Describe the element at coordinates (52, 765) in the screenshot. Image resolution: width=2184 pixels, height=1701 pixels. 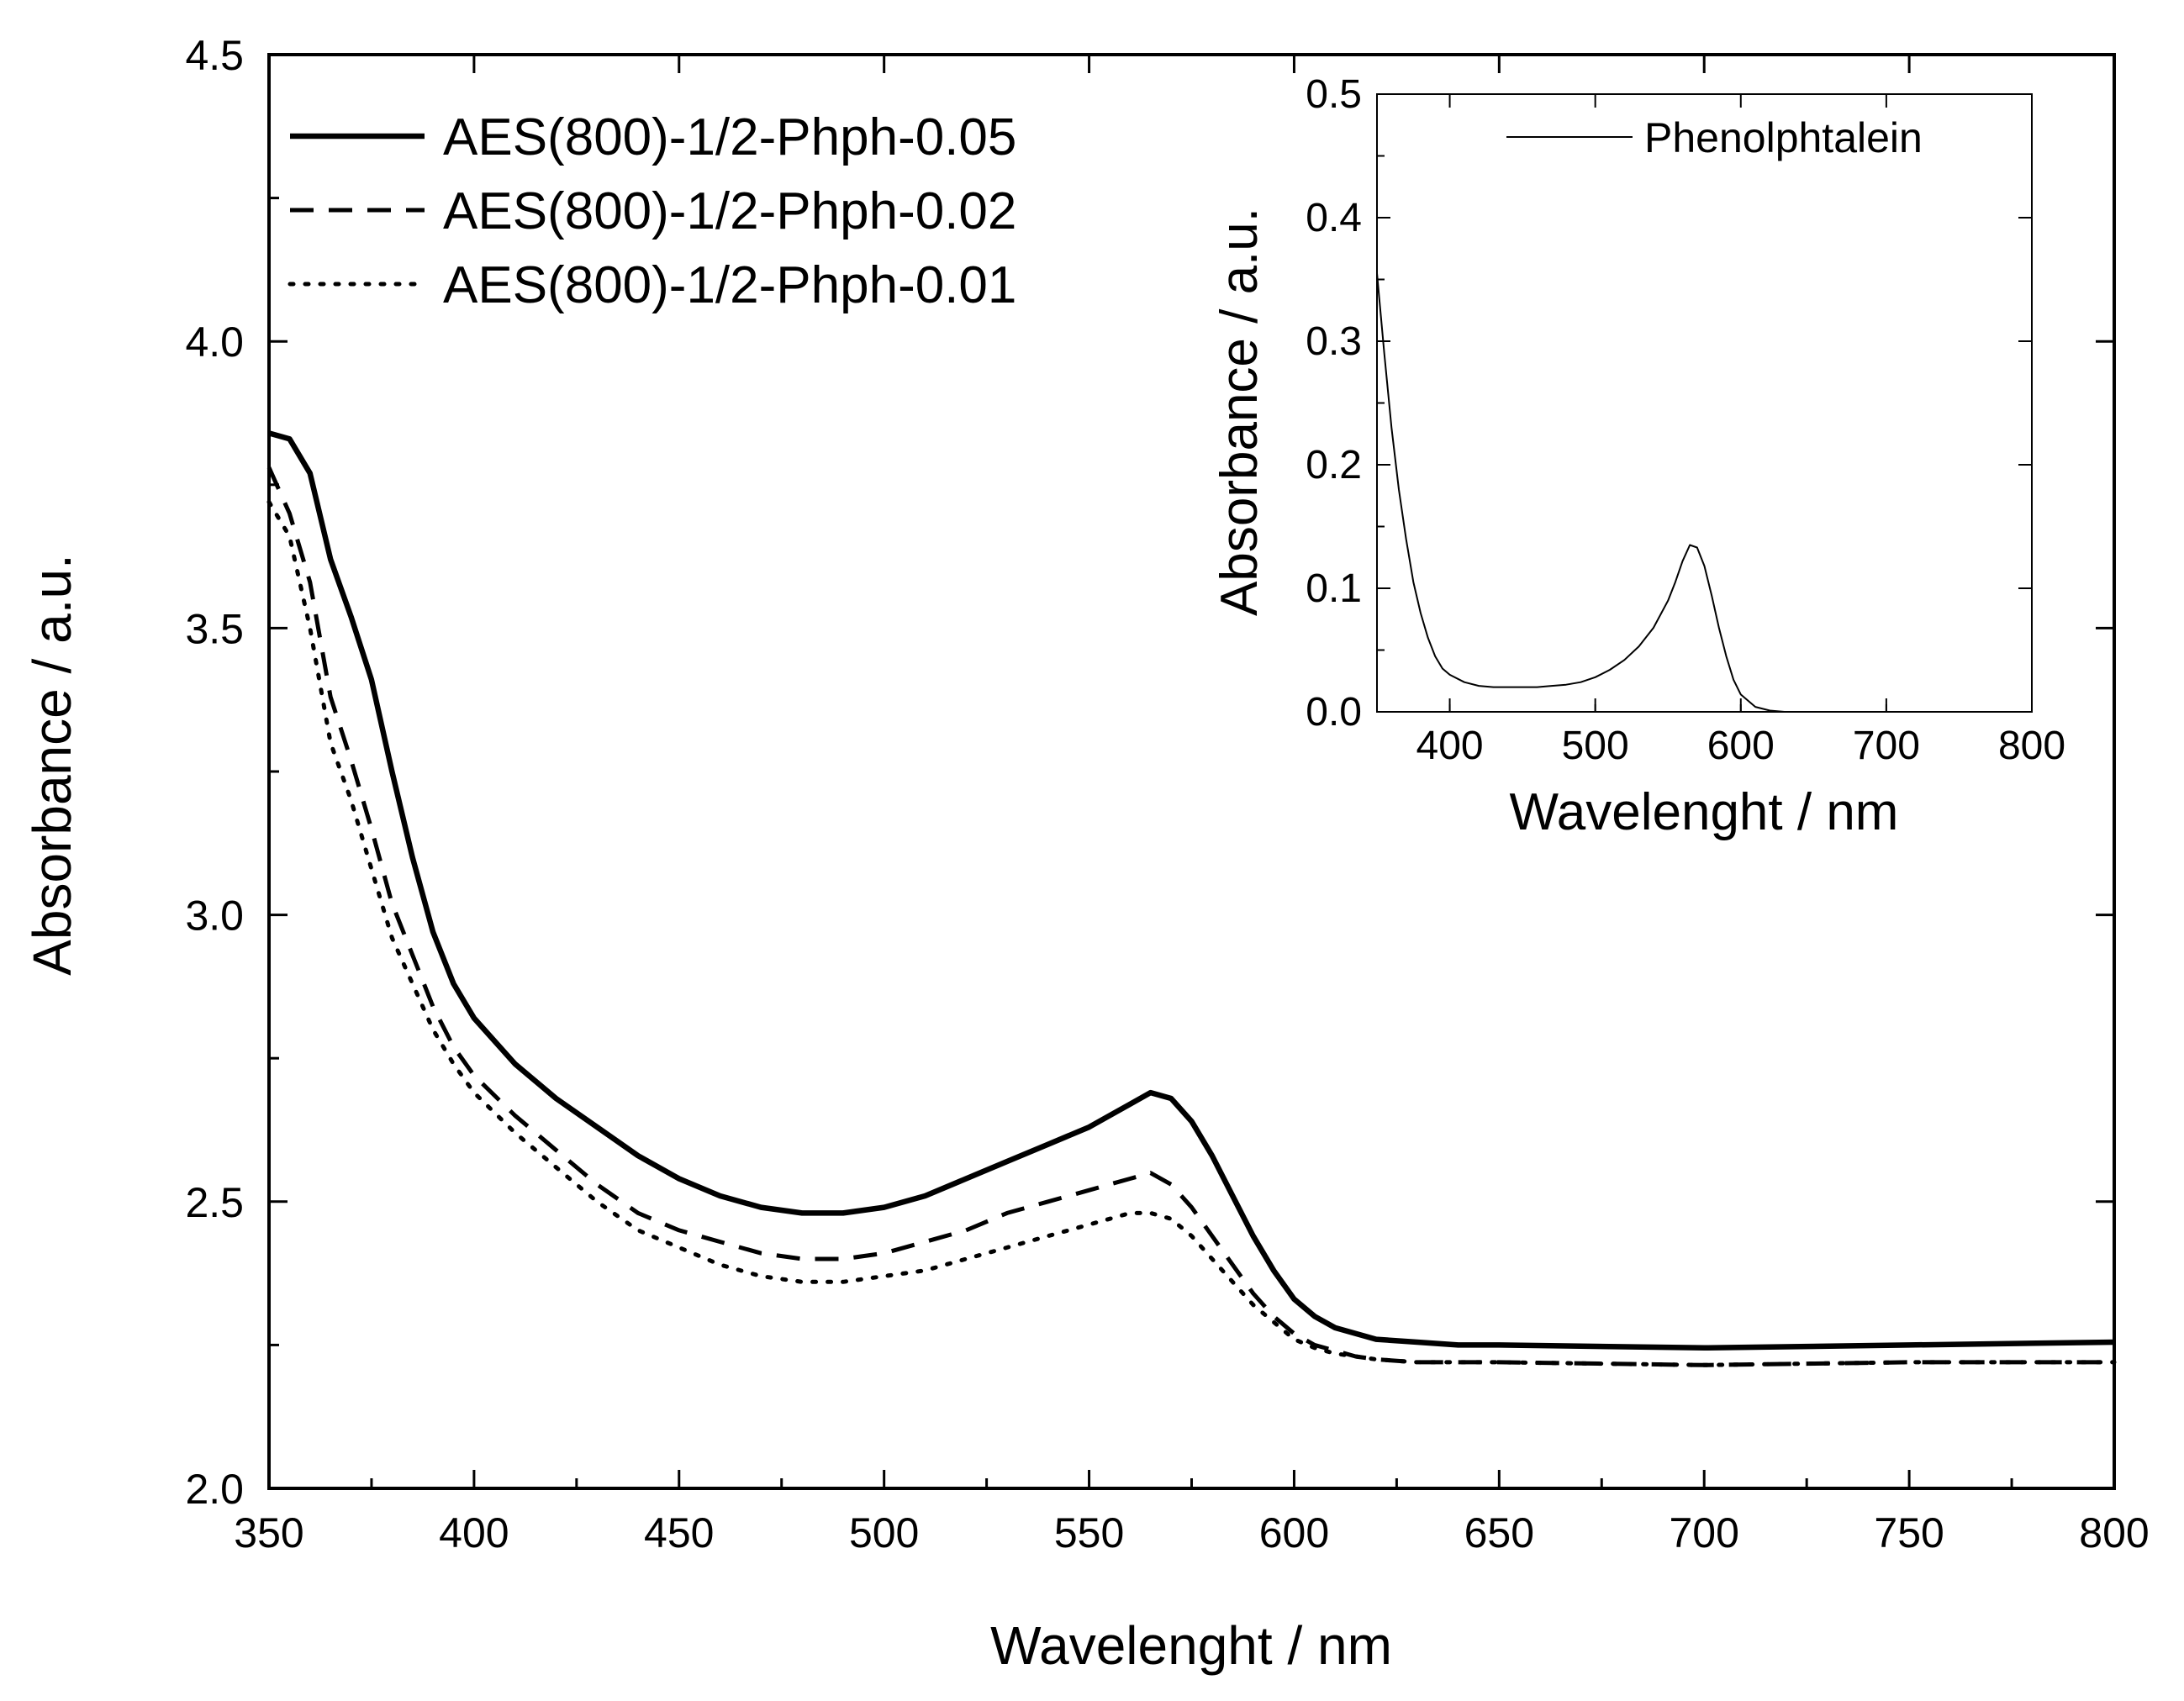
I see `main-y-axis-label: Absorbance / a.u.` at that location.